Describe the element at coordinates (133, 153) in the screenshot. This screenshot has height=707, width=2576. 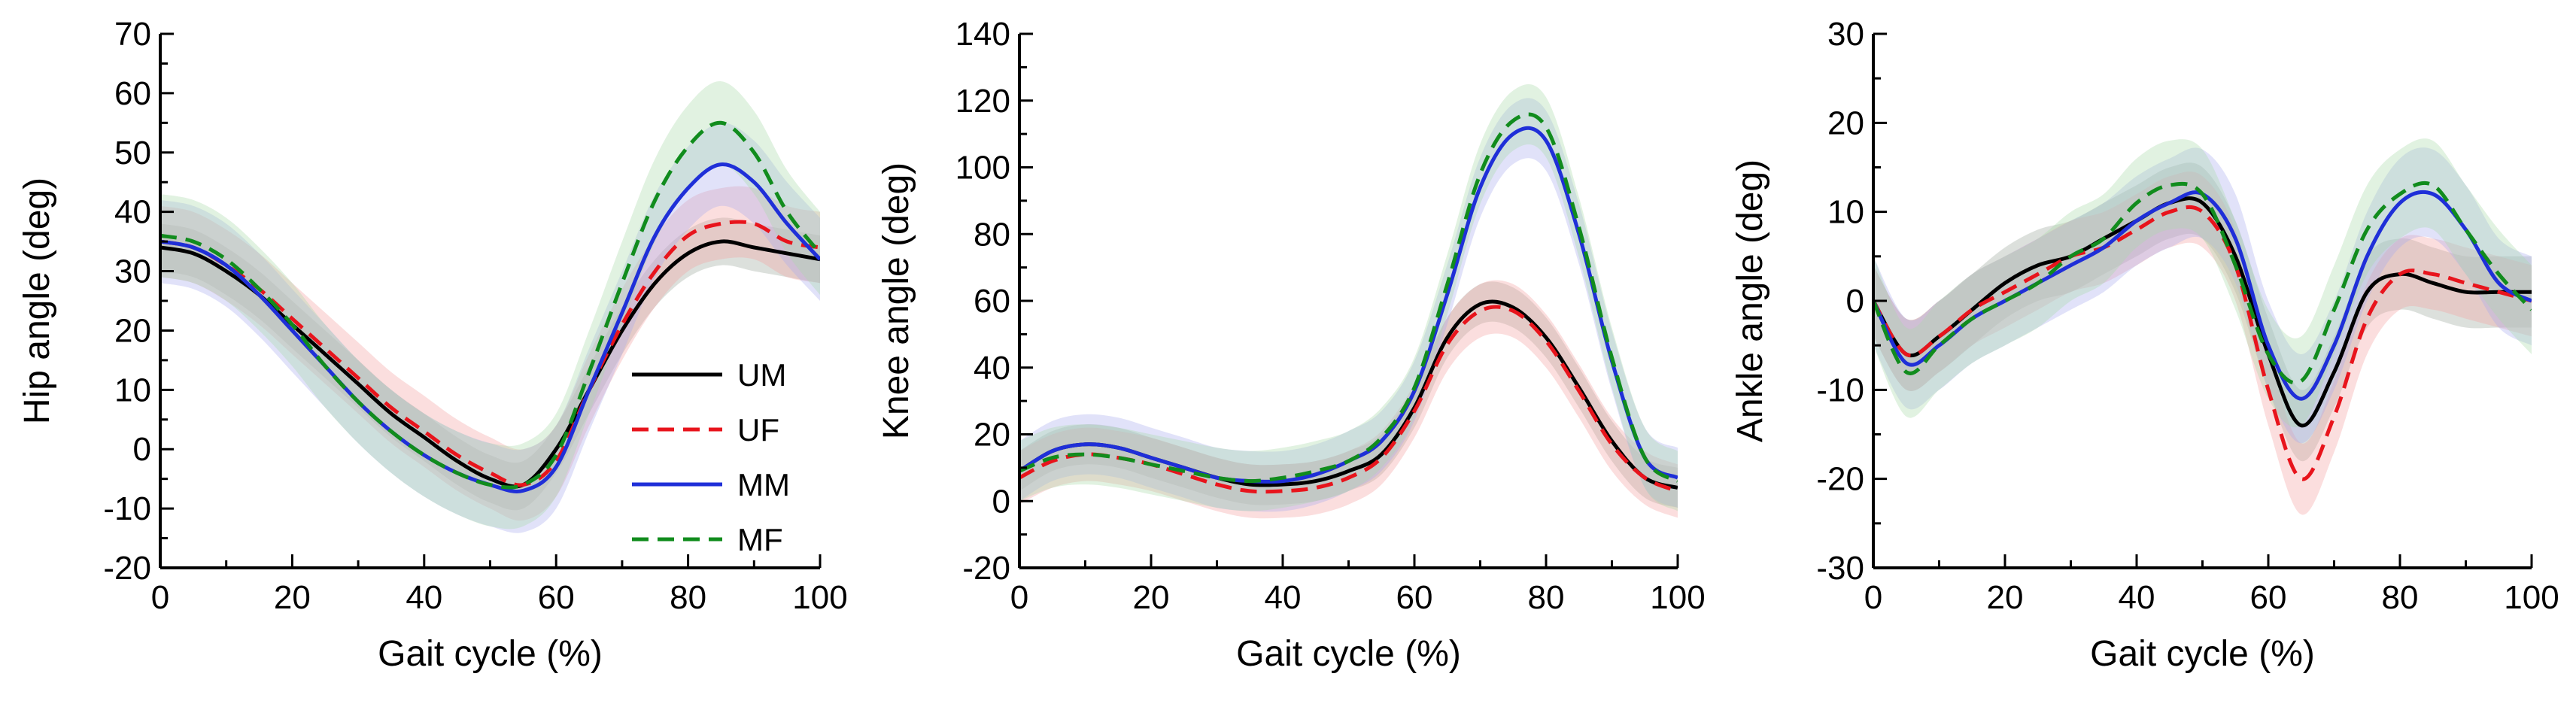
I see `hip-y-tick-label: 50` at that location.